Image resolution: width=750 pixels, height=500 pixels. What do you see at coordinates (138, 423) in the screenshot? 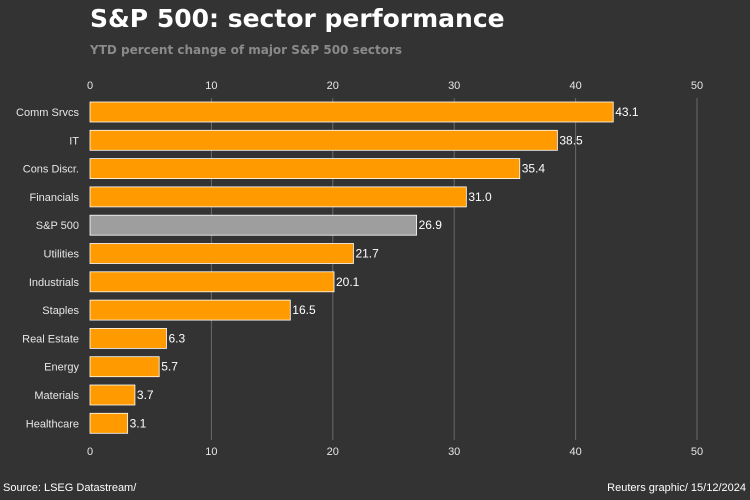
I see `value-label: 3.1` at bounding box center [138, 423].